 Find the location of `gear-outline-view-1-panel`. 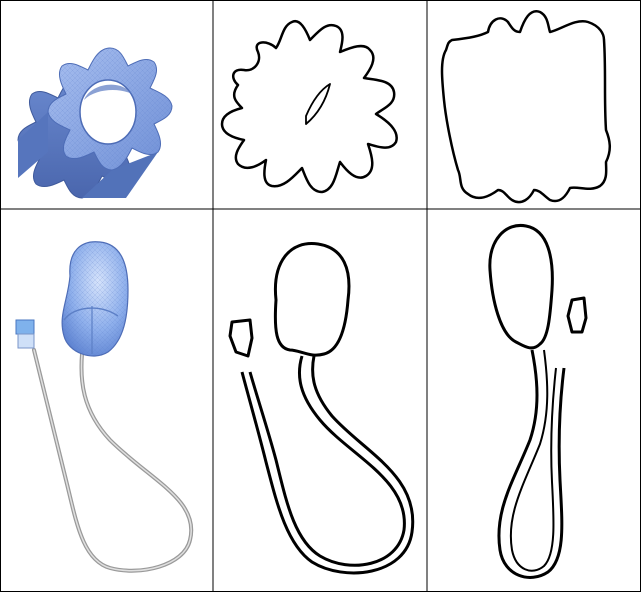

gear-outline-view-1-panel is located at coordinates (309, 106).